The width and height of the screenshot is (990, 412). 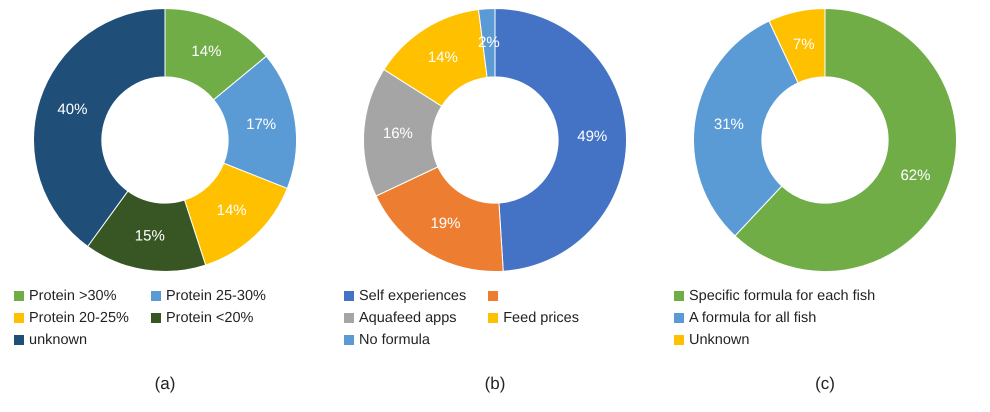 What do you see at coordinates (782, 296) in the screenshot?
I see `legend-label: Specific formula for each fish` at bounding box center [782, 296].